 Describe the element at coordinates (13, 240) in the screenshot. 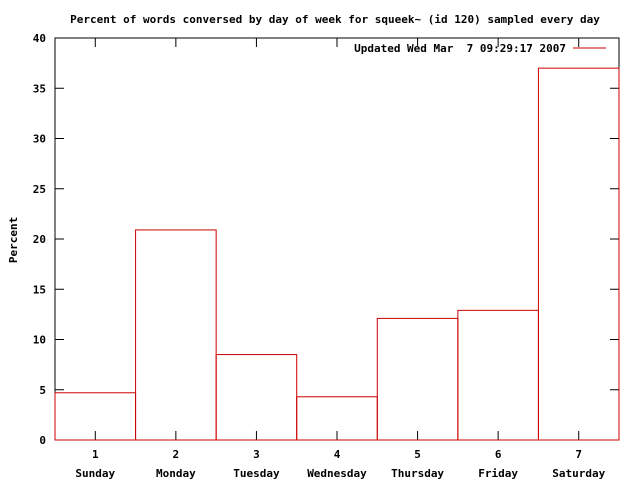

I see `y-axis-label: Percent` at that location.